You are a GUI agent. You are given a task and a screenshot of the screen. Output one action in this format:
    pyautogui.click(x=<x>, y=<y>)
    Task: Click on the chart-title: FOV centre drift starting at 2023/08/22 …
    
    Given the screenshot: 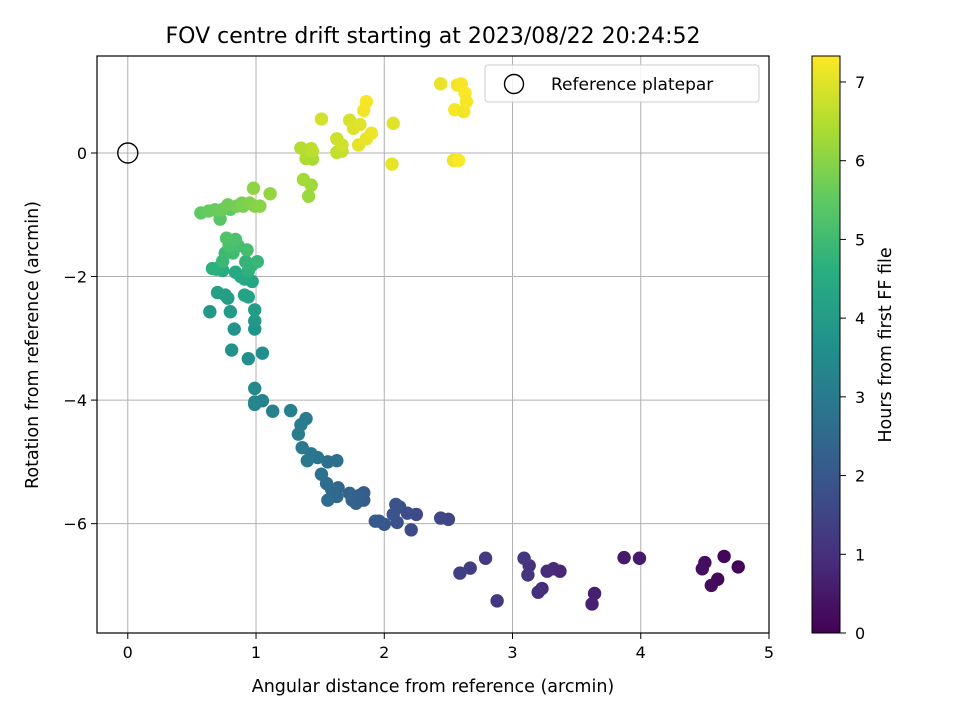 What is the action you would take?
    pyautogui.click(x=433, y=36)
    